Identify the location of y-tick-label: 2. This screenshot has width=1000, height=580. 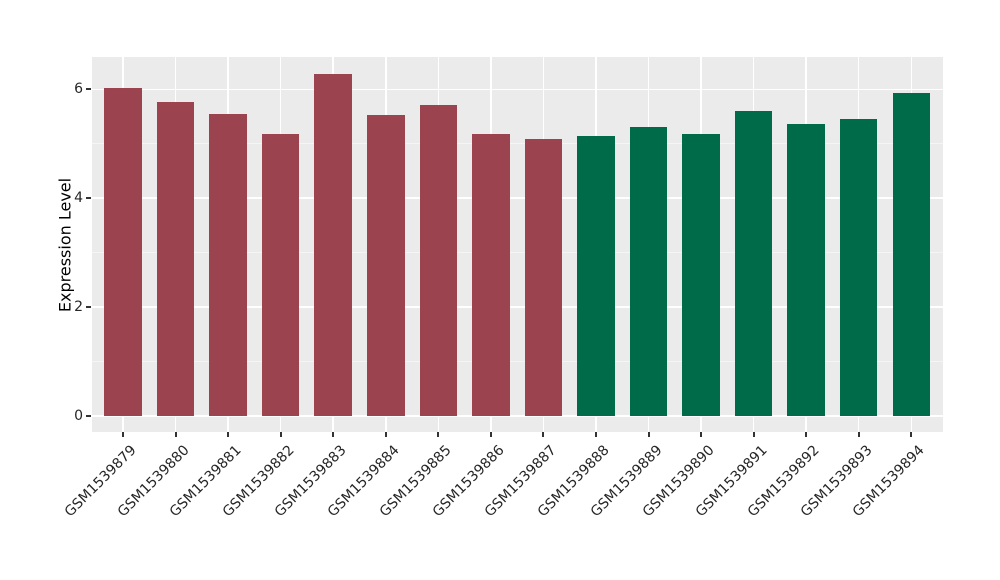
(78, 307).